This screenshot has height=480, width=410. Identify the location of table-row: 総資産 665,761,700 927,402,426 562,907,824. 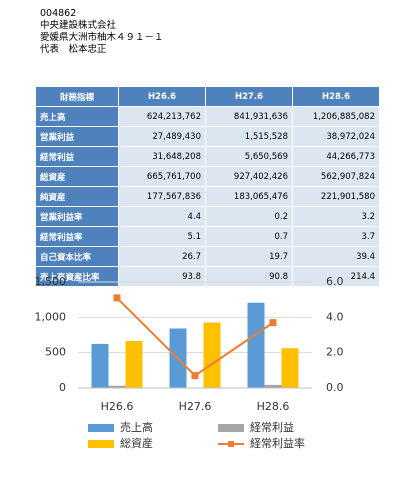
(207, 176).